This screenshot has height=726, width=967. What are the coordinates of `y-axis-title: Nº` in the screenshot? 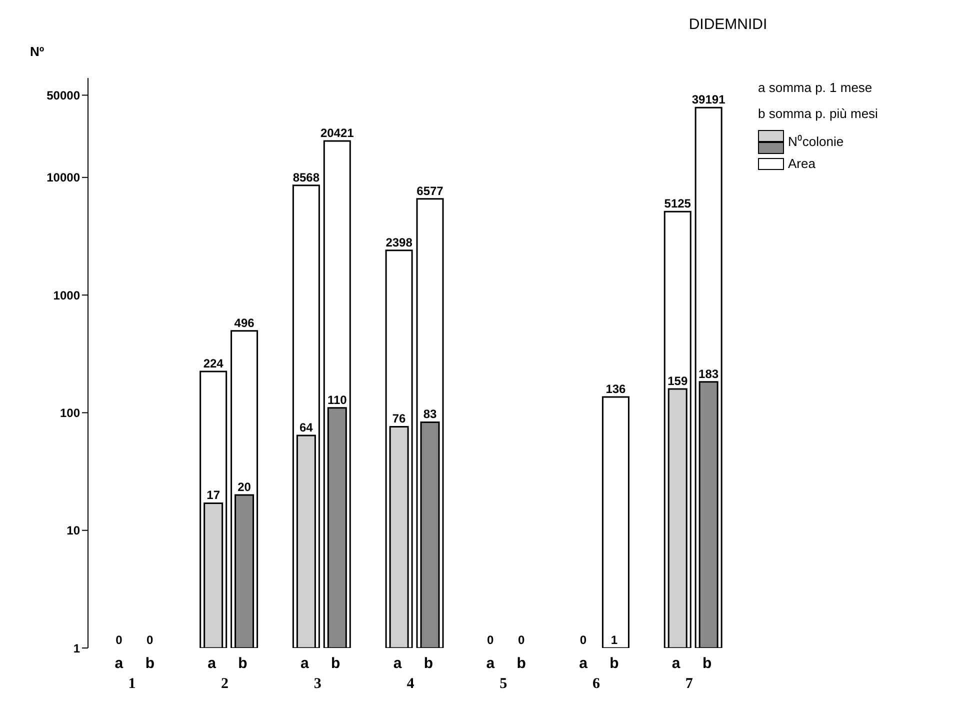 It's located at (37, 51).